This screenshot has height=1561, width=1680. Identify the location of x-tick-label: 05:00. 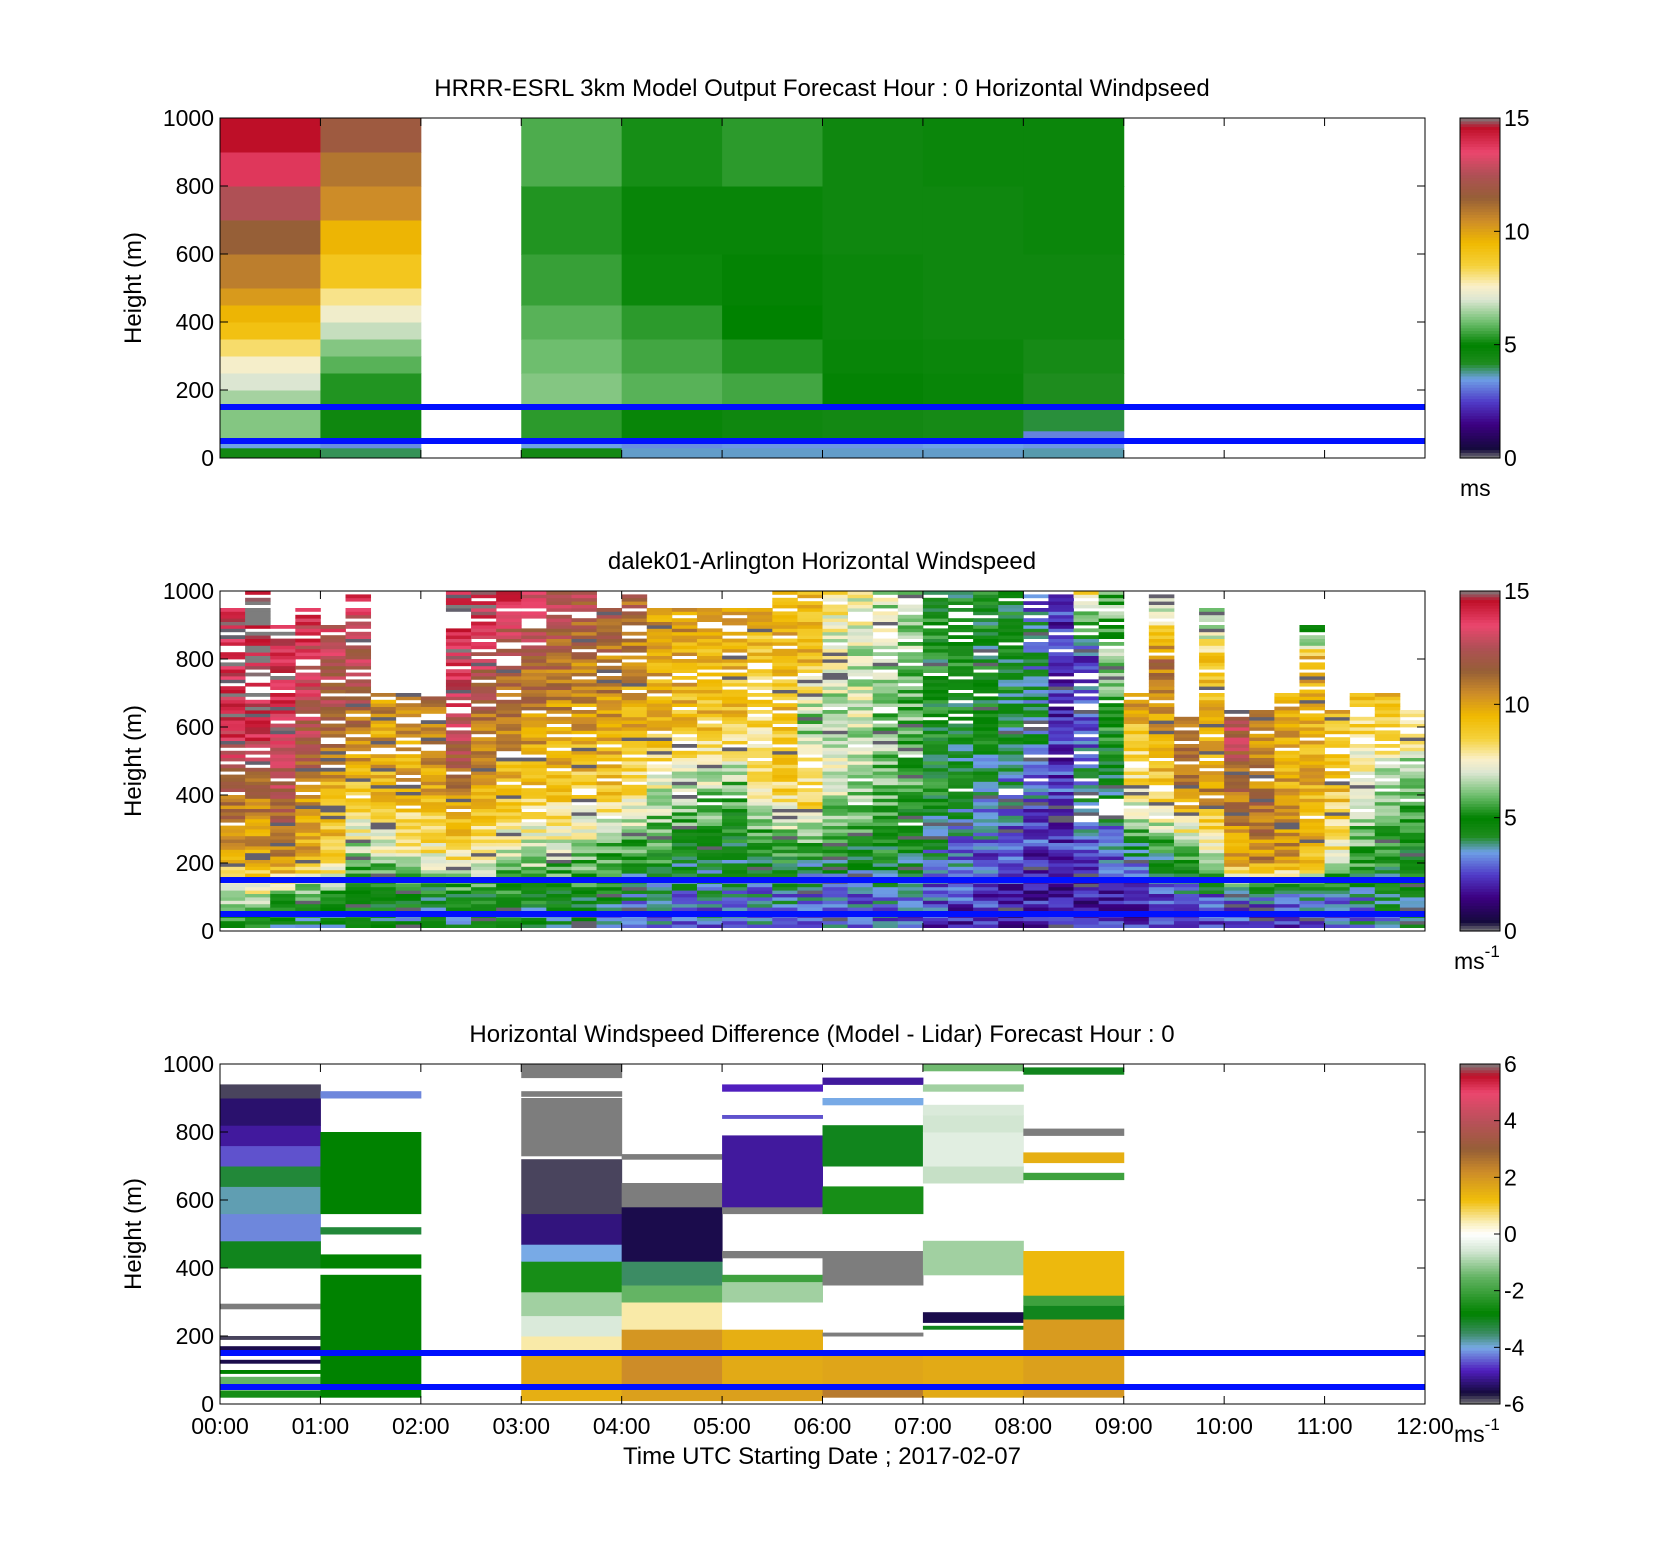
(722, 1426).